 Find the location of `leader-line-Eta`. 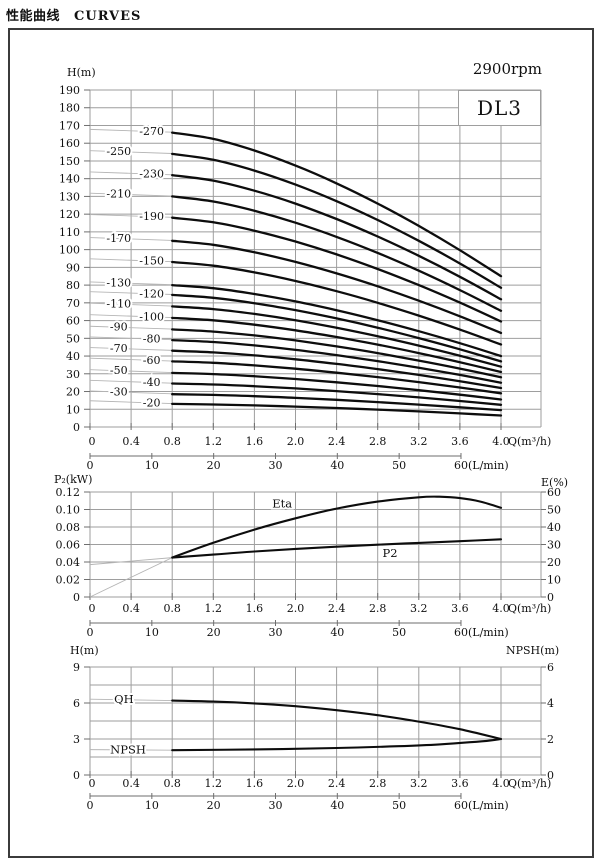

leader-line-Eta is located at coordinates (131, 577).